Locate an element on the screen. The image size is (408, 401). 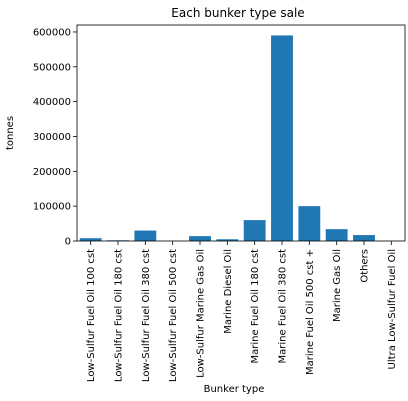
chart-title: Each bunker type sale is located at coordinates (237, 13).